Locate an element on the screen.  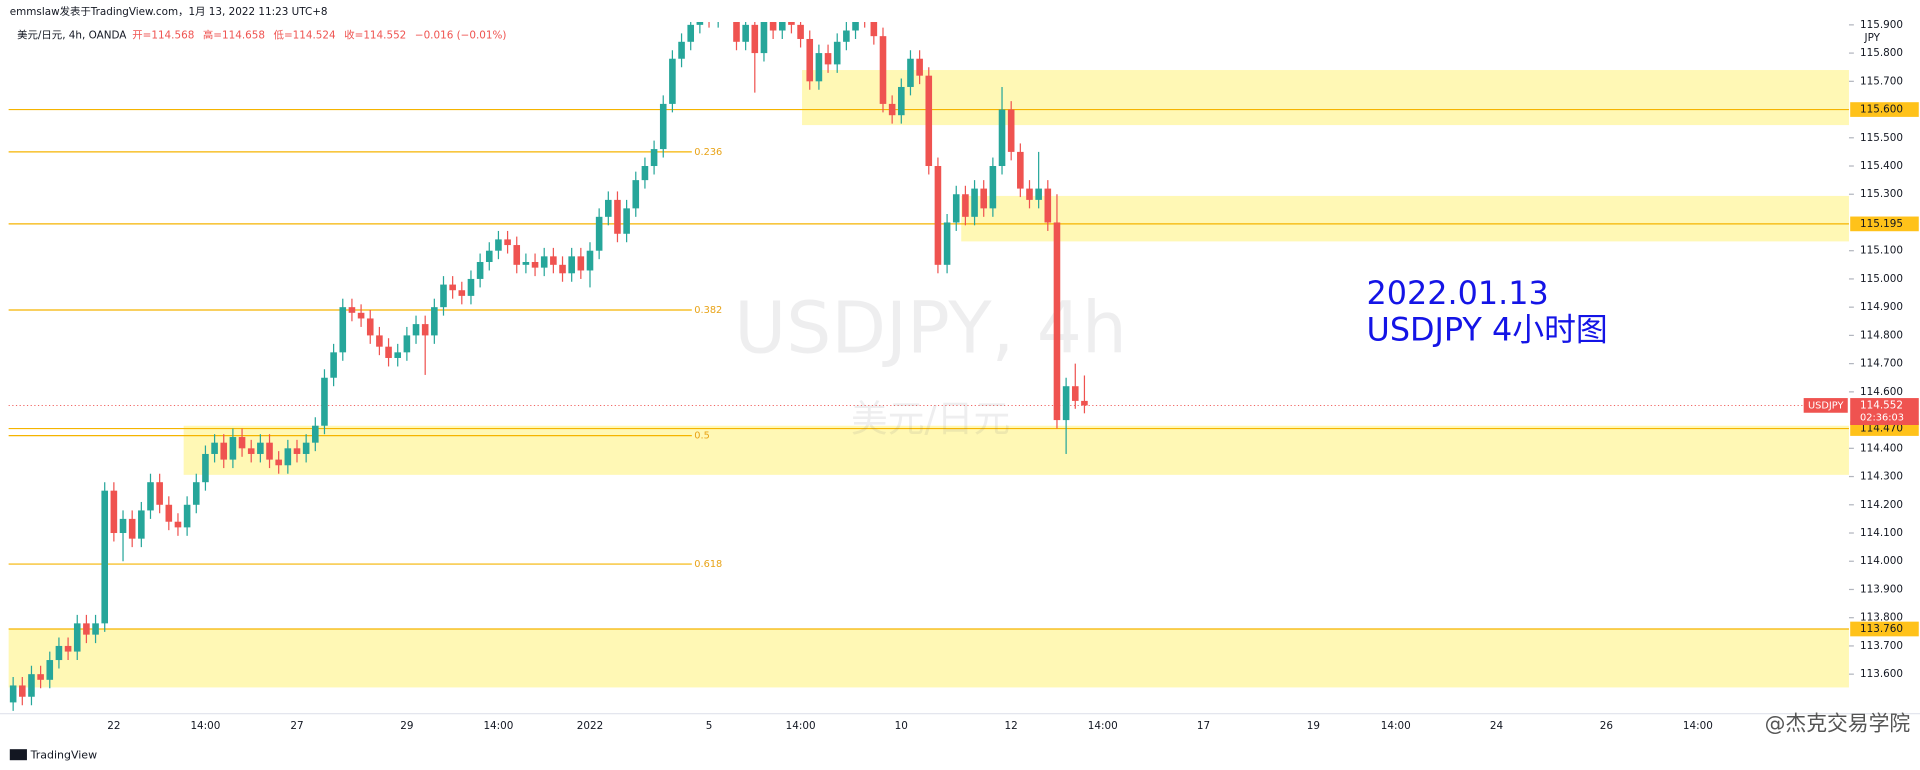
logo is located at coordinates (18, 755).